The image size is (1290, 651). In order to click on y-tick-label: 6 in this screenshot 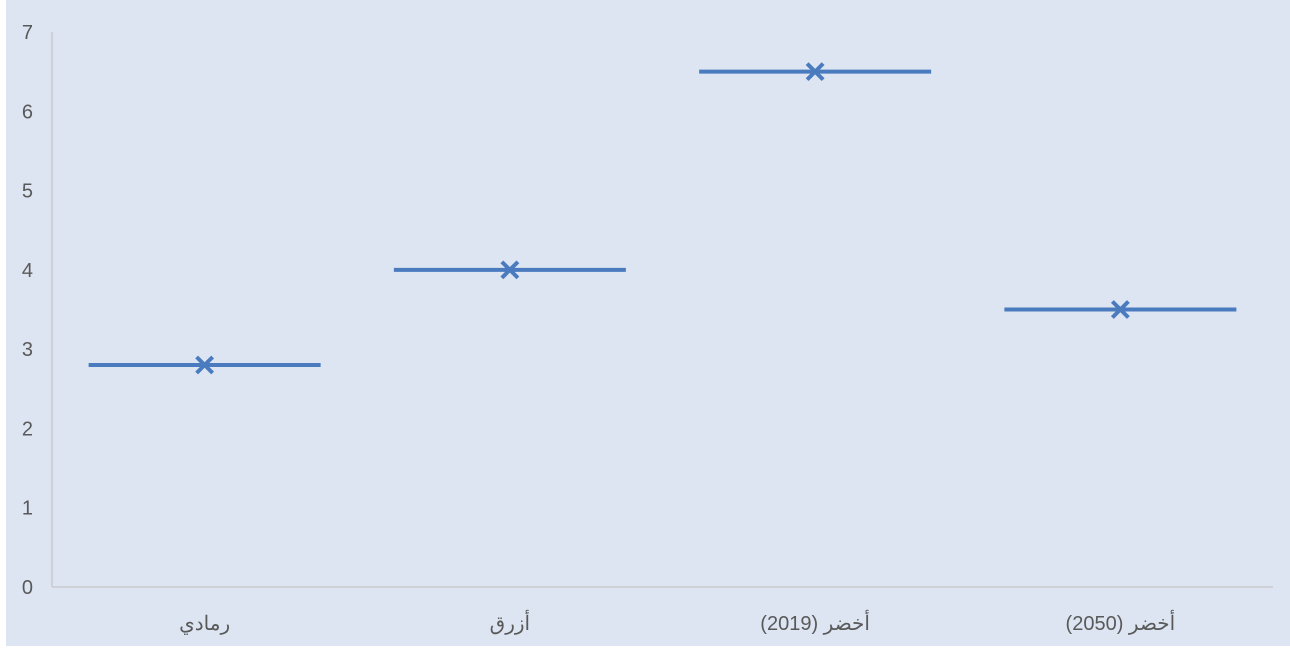, I will do `click(27, 112)`.